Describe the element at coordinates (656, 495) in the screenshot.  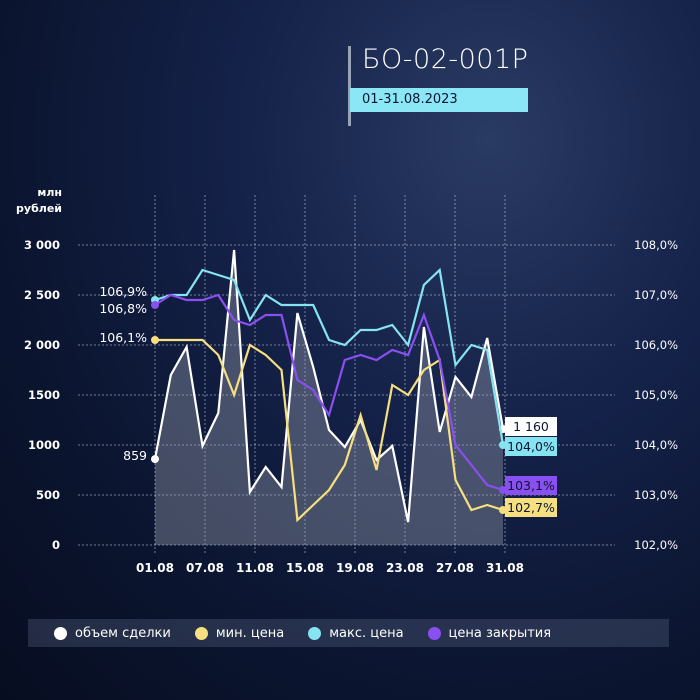
I see `right-axis-tick: 103,0%` at that location.